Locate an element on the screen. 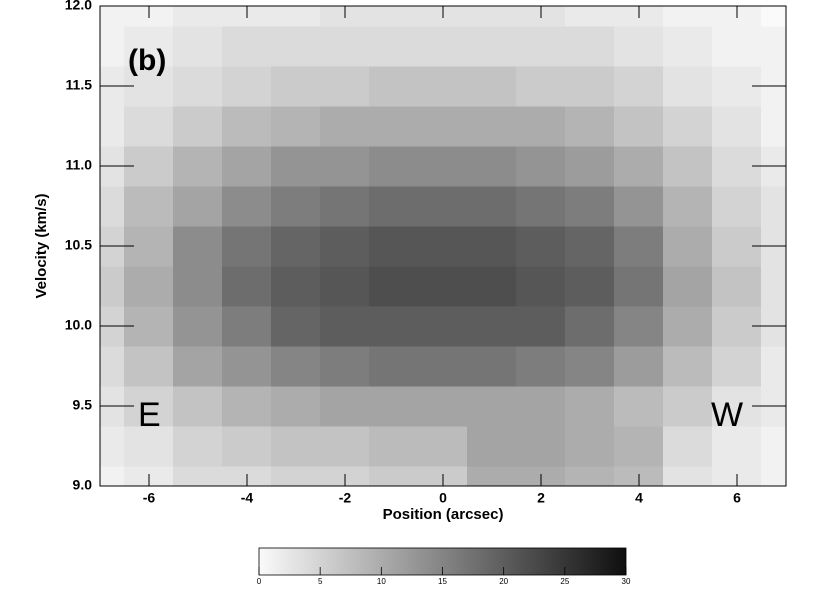 The width and height of the screenshot is (830, 592). y-tick-label: 10.5 is located at coordinates (78, 245).